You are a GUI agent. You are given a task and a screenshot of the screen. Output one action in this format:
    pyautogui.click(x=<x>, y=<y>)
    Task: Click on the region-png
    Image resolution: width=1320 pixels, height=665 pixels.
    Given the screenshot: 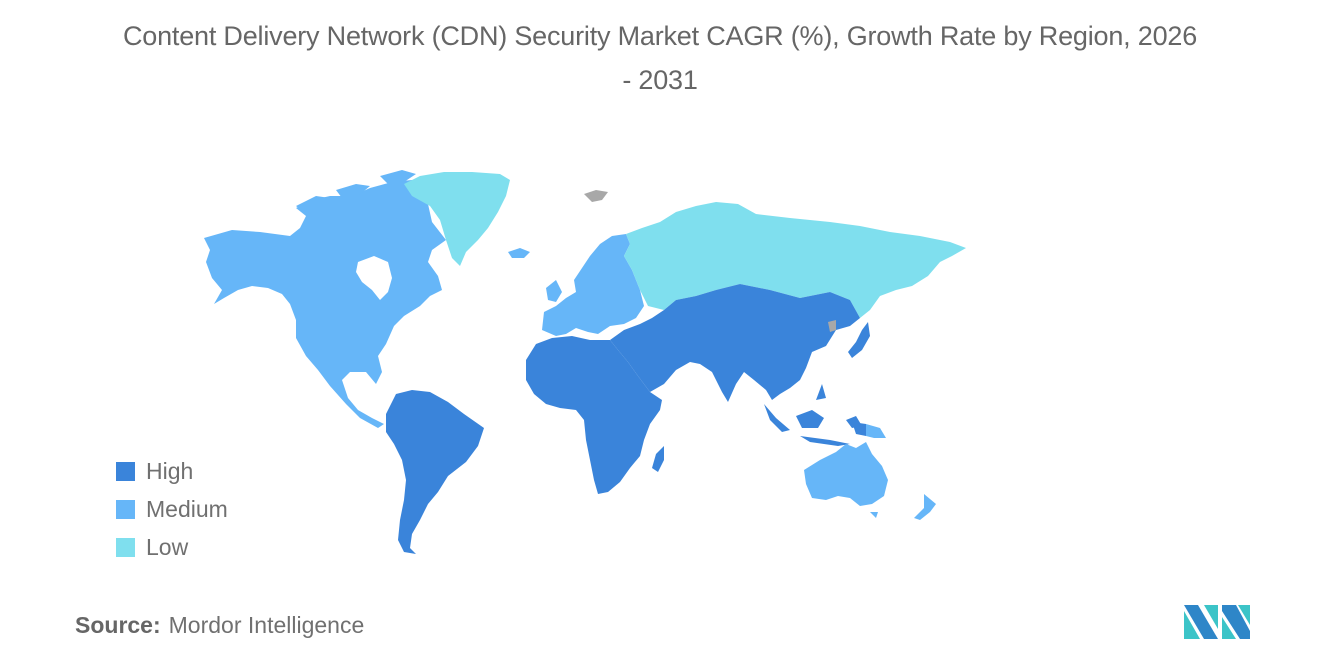 What is the action you would take?
    pyautogui.click(x=859, y=429)
    